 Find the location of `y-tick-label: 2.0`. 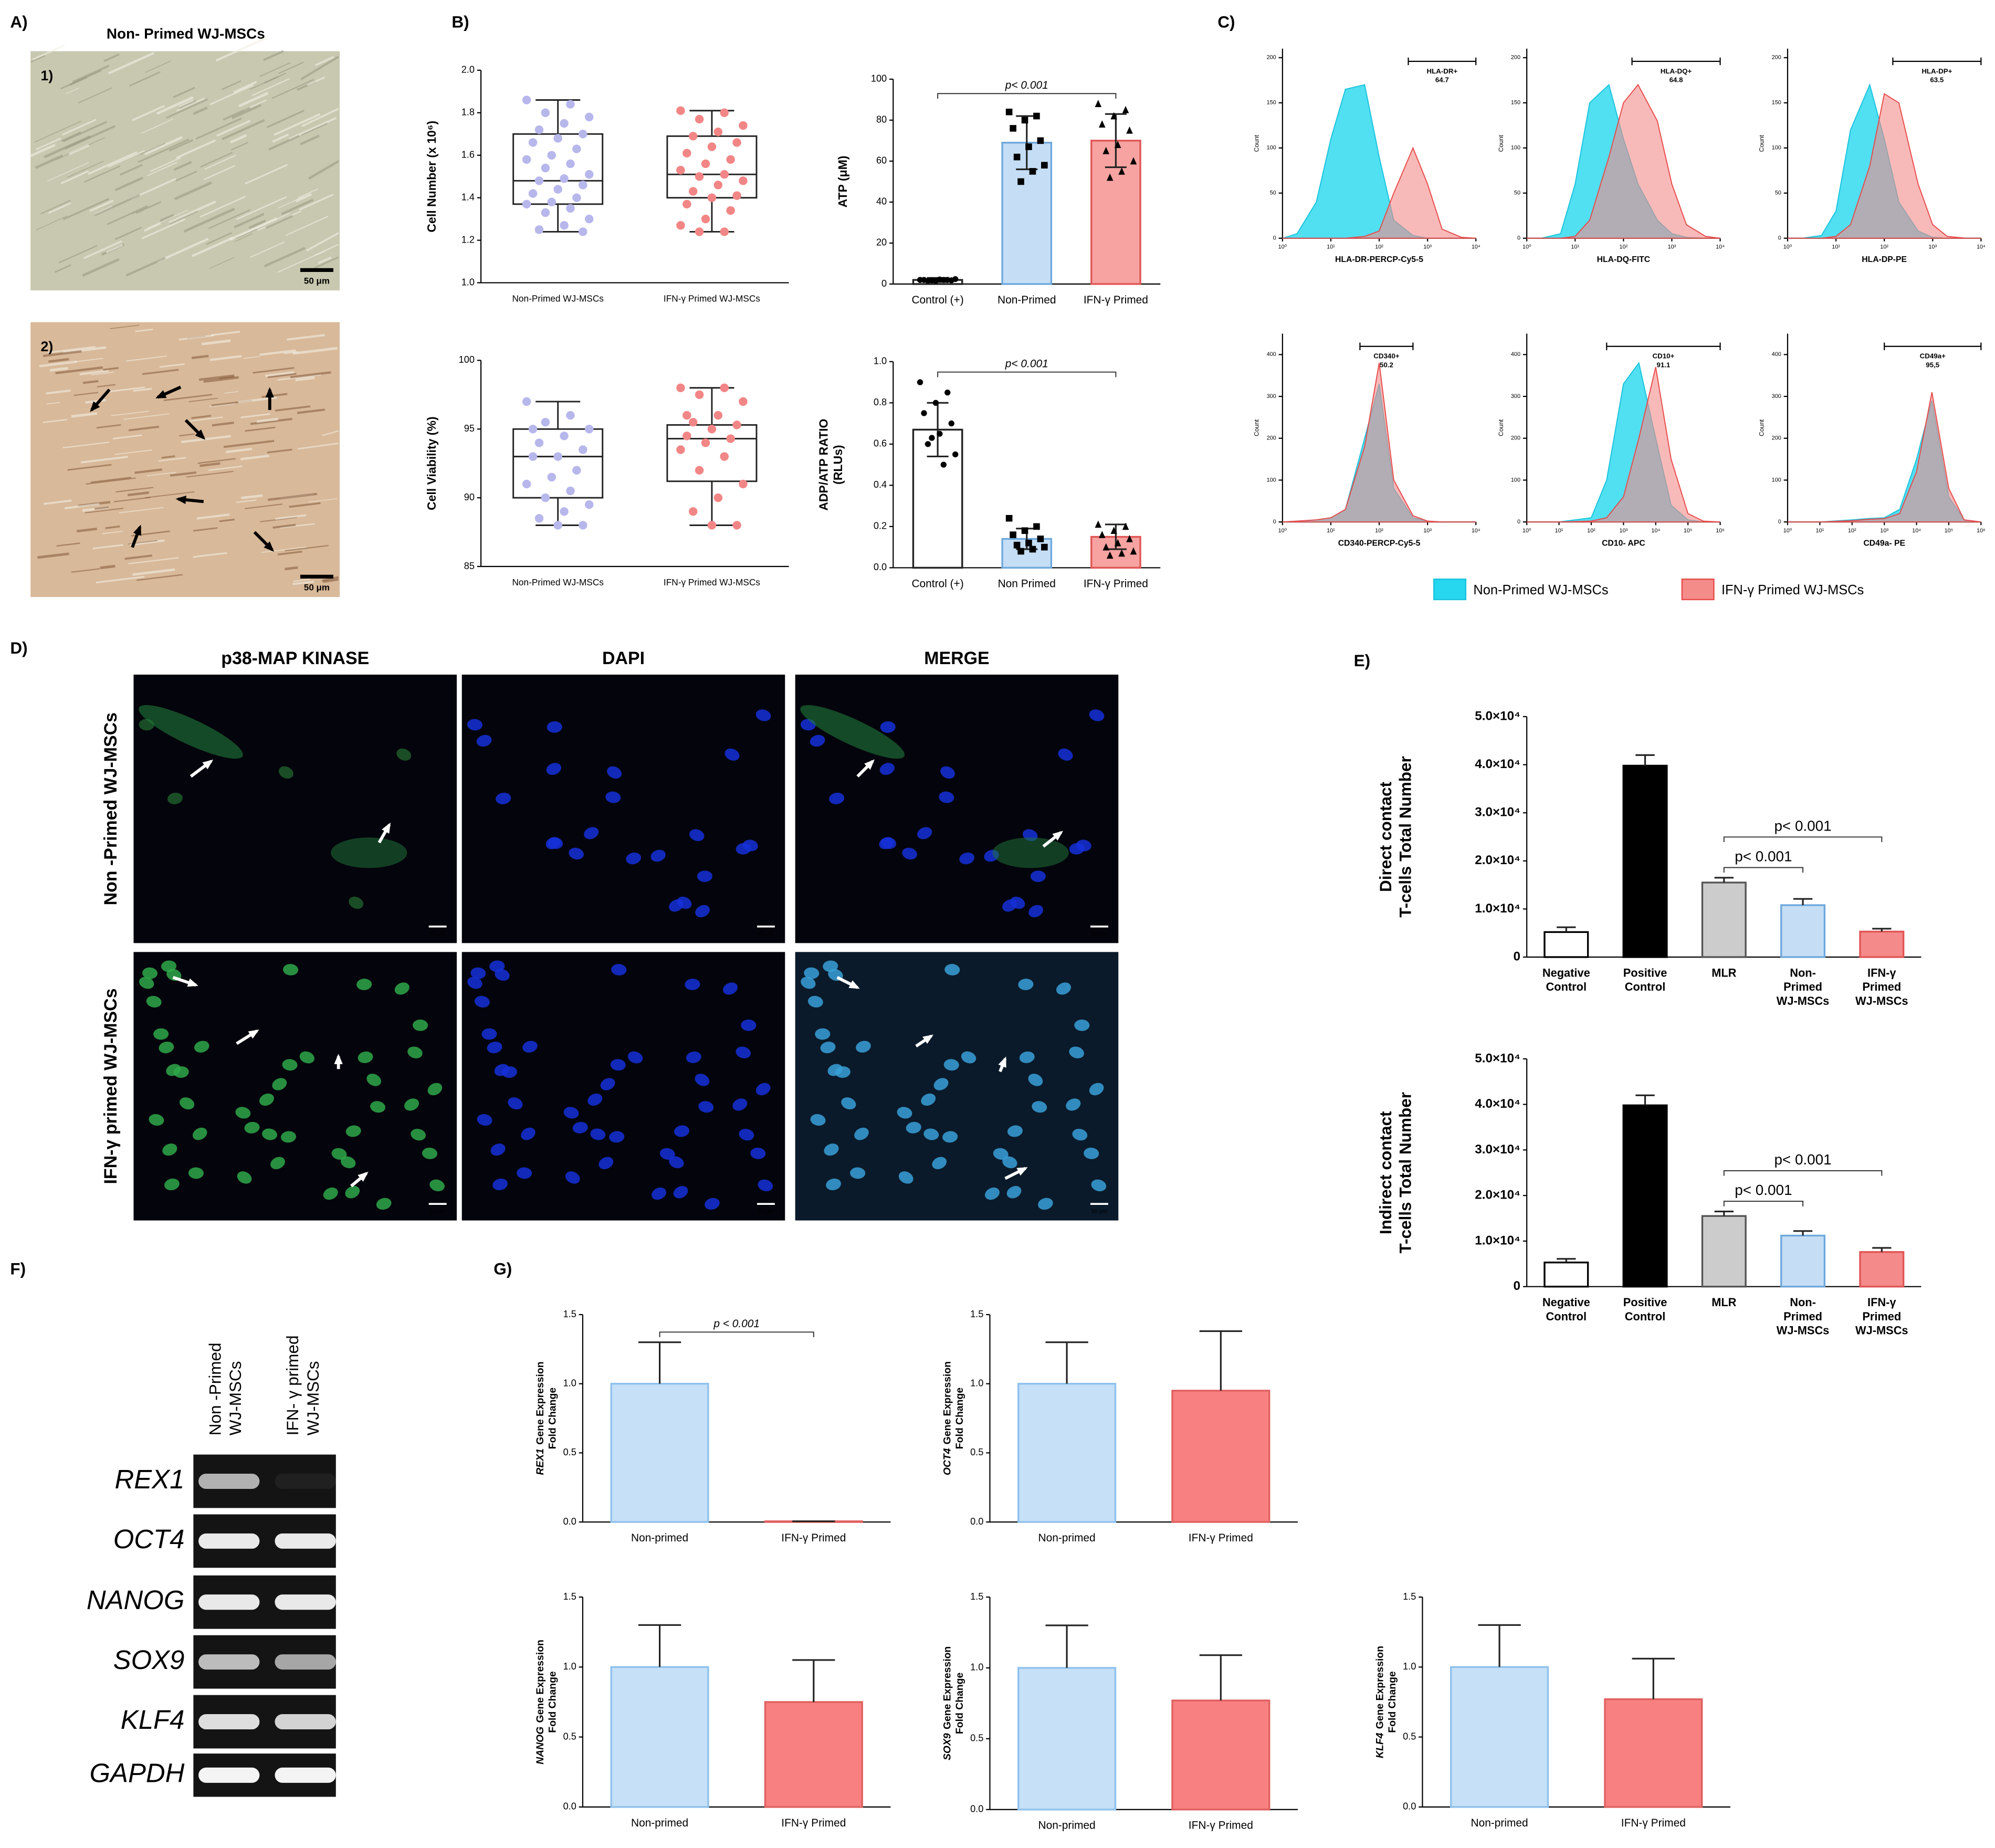

y-tick-label: 2.0 is located at coordinates (468, 70).